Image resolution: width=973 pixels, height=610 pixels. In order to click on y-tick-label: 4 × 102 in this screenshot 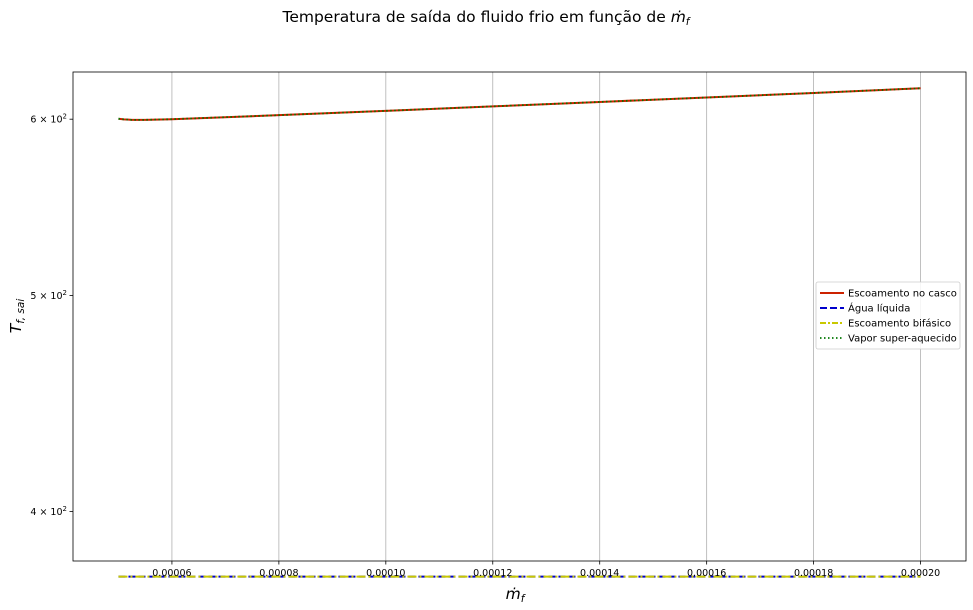, I will do `click(48, 511)`.